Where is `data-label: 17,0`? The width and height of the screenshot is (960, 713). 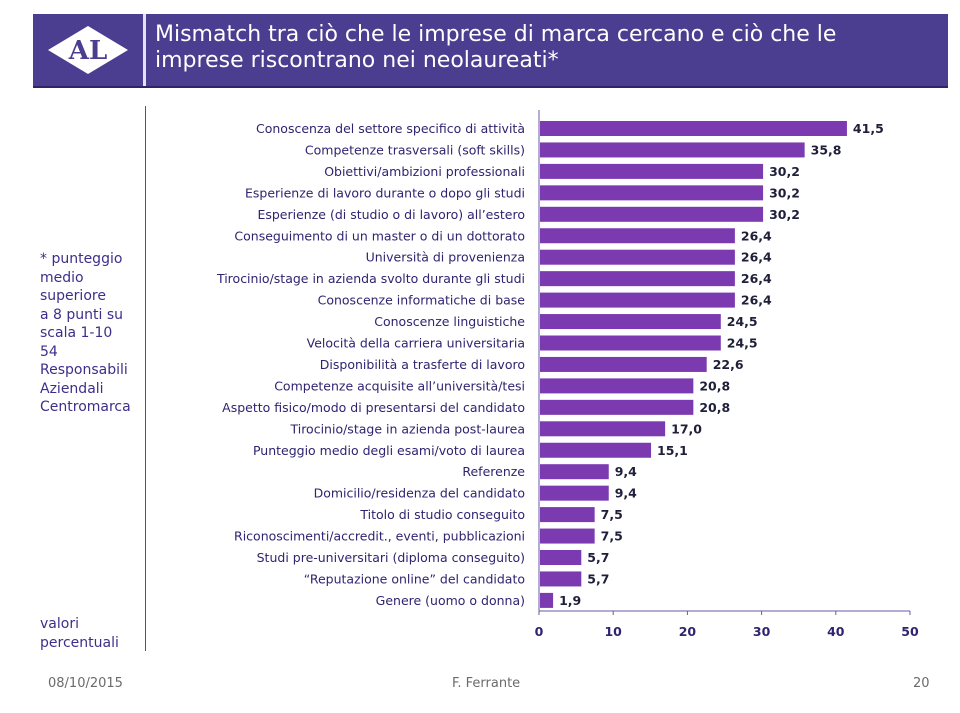
data-label: 17,0 is located at coordinates (686, 428).